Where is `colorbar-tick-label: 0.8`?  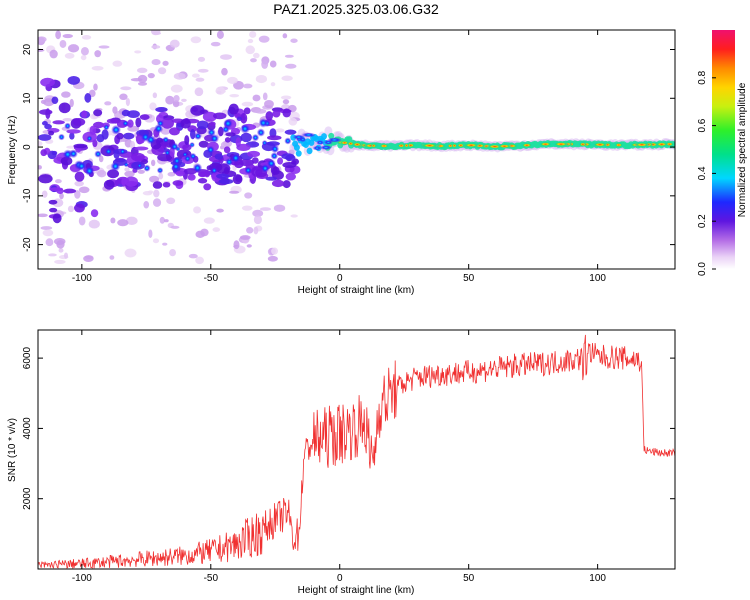
colorbar-tick-label: 0.8 is located at coordinates (702, 77).